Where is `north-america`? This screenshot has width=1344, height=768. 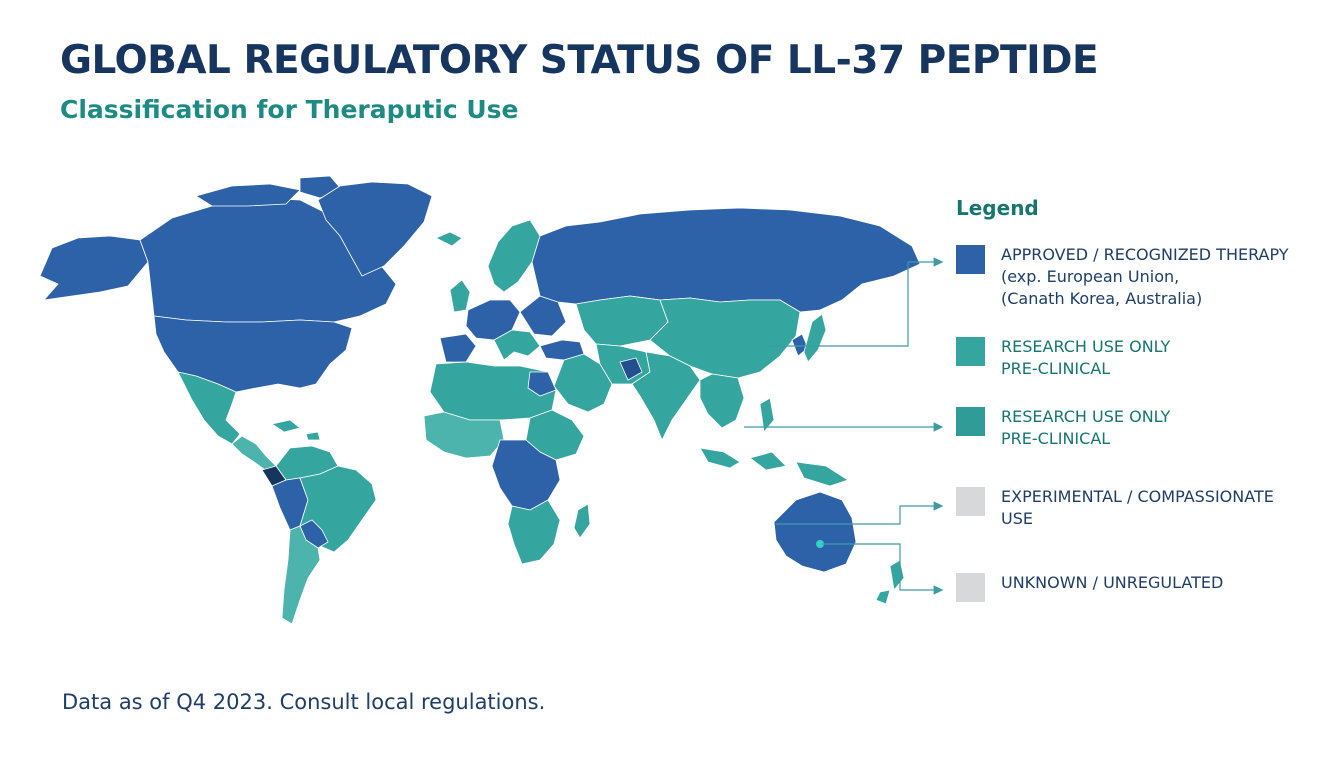
north-america is located at coordinates (236, 324).